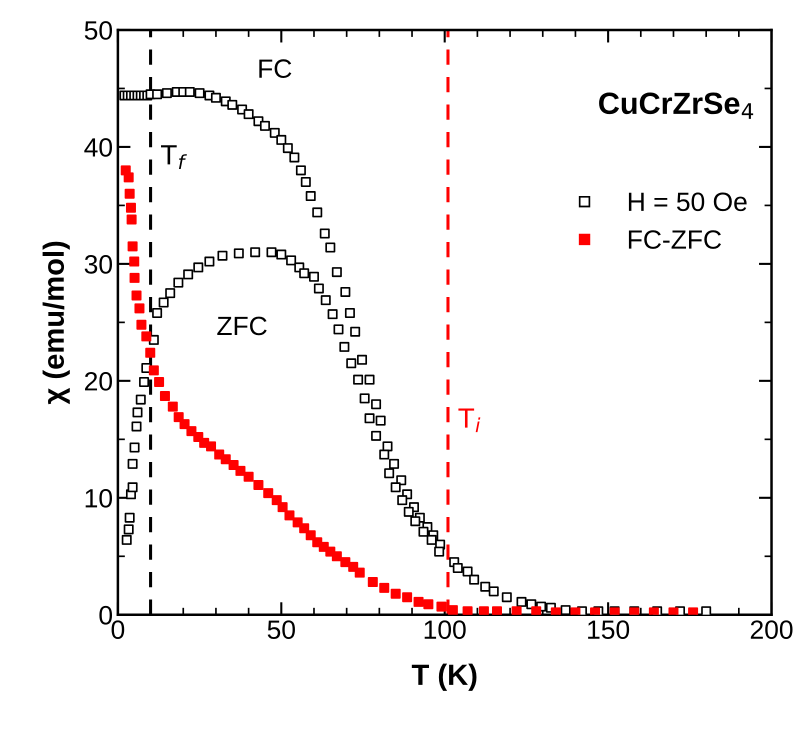 The height and width of the screenshot is (731, 802). Describe the element at coordinates (99, 498) in the screenshot. I see `y-tick-label: 10` at that location.